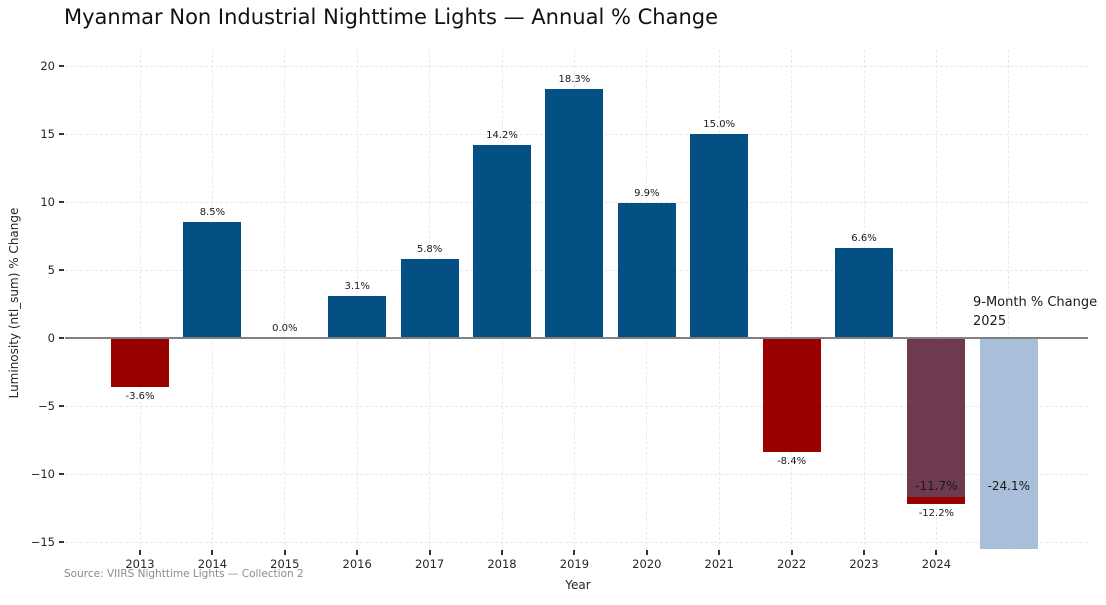 The height and width of the screenshot is (605, 1106). I want to click on y-tick-label: −15, so click(42, 542).